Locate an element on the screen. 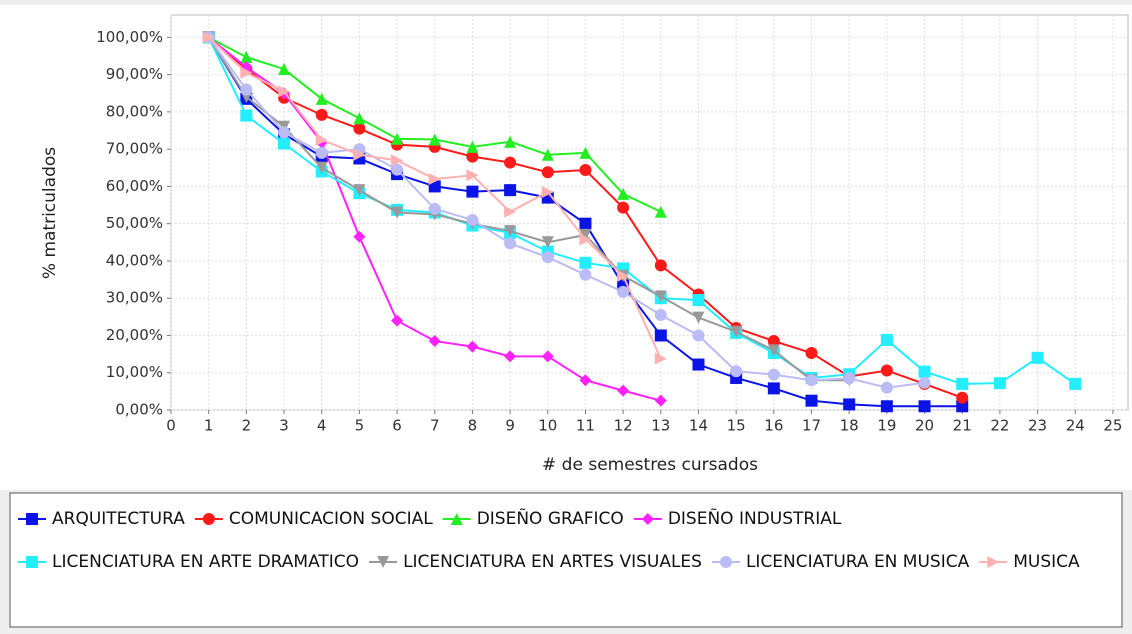 The height and width of the screenshot is (634, 1132). y-tick-label: 10,00% is located at coordinates (134, 372).